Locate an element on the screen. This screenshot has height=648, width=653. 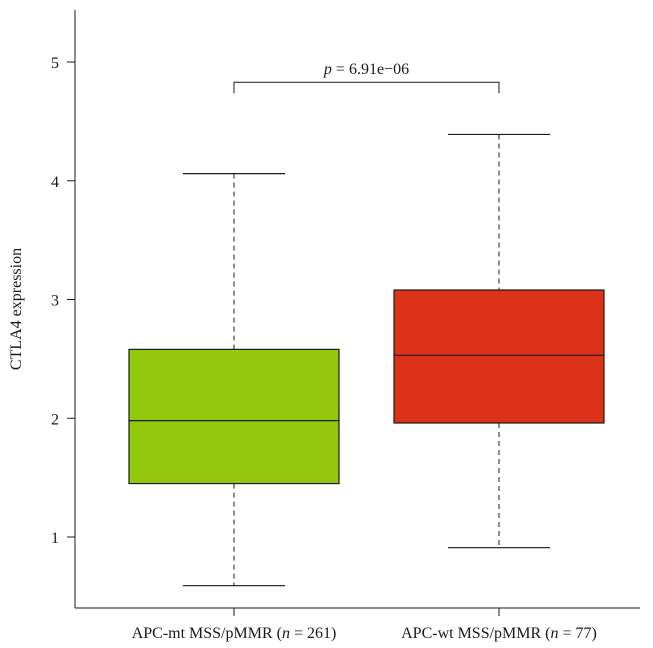
y-axis-title: CTLA4 expression is located at coordinates (16, 309).